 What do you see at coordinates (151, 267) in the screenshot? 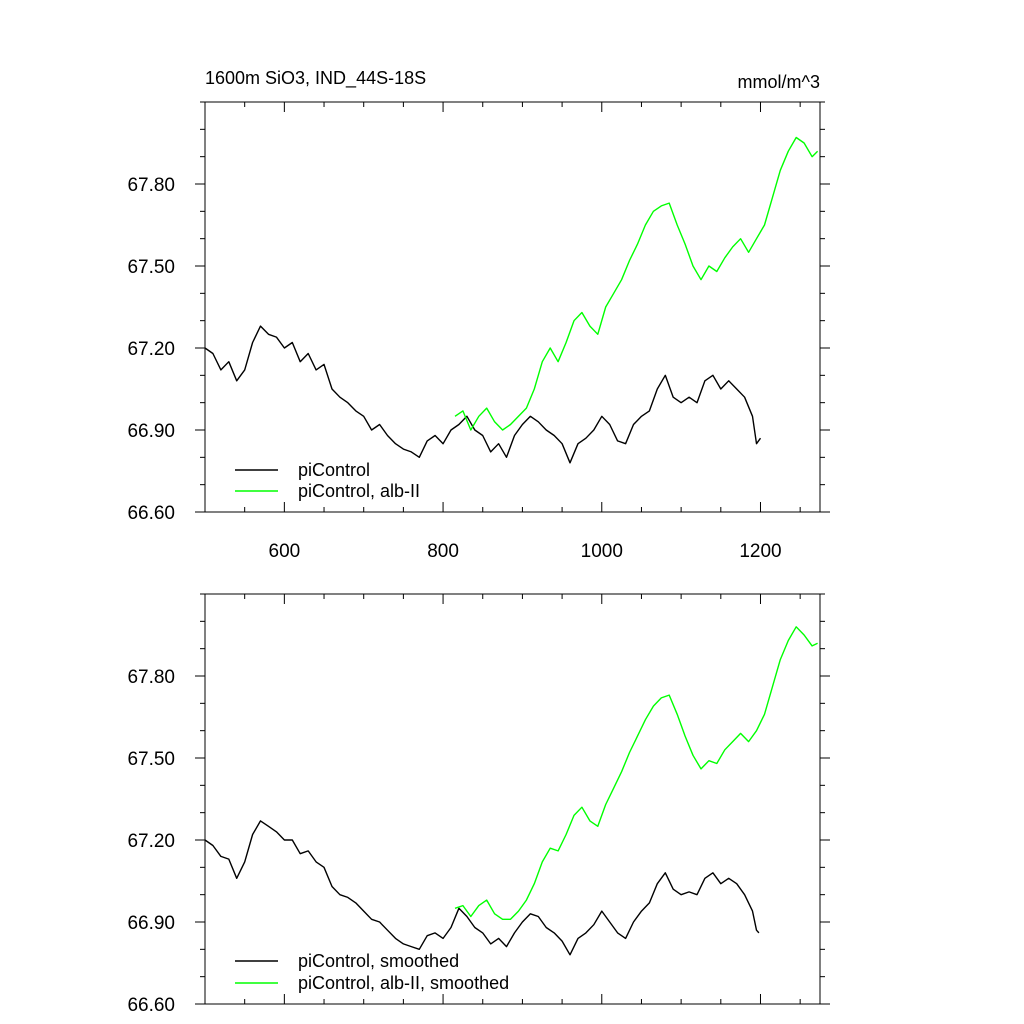
I see `top-ytick-label: 67.50` at bounding box center [151, 267].